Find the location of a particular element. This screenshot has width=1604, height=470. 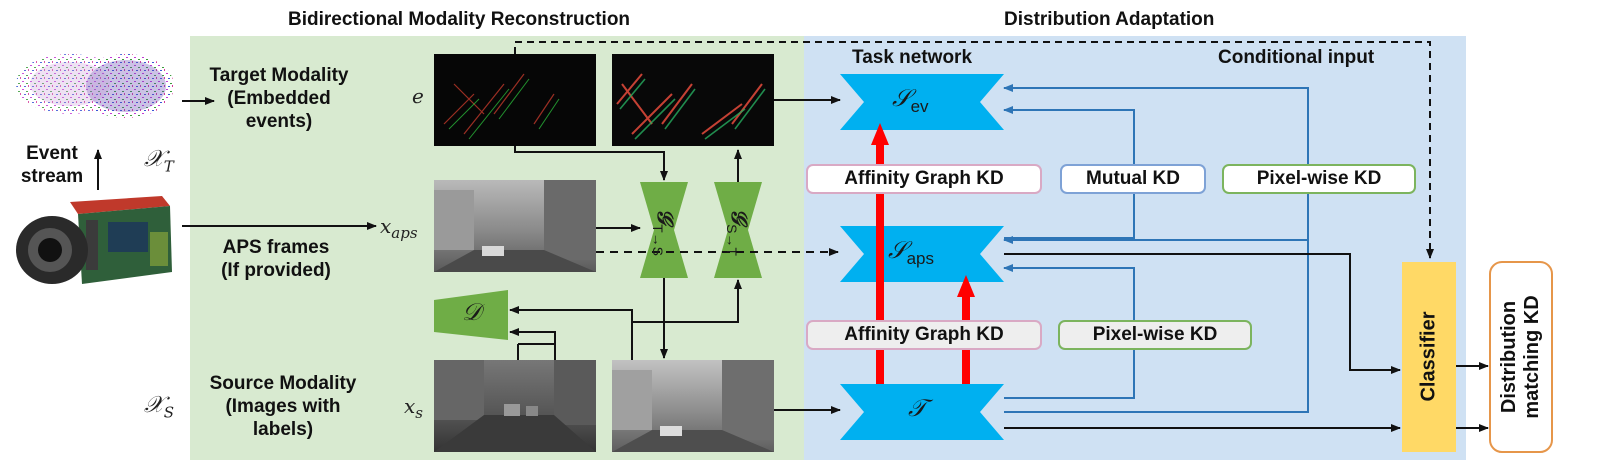

source-modality-label: Source Modality (Images with labels) is located at coordinates (283, 406).